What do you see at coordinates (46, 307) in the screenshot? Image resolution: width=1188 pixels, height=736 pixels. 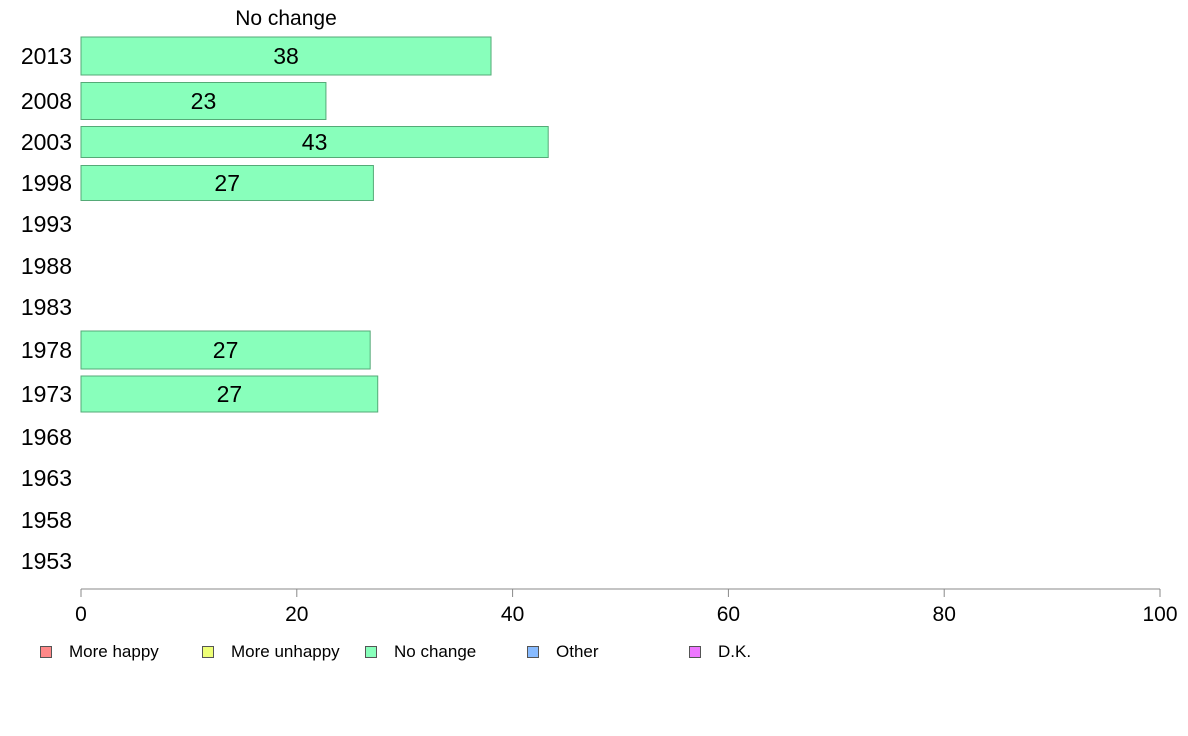 I see `y-tick-label: 1983` at bounding box center [46, 307].